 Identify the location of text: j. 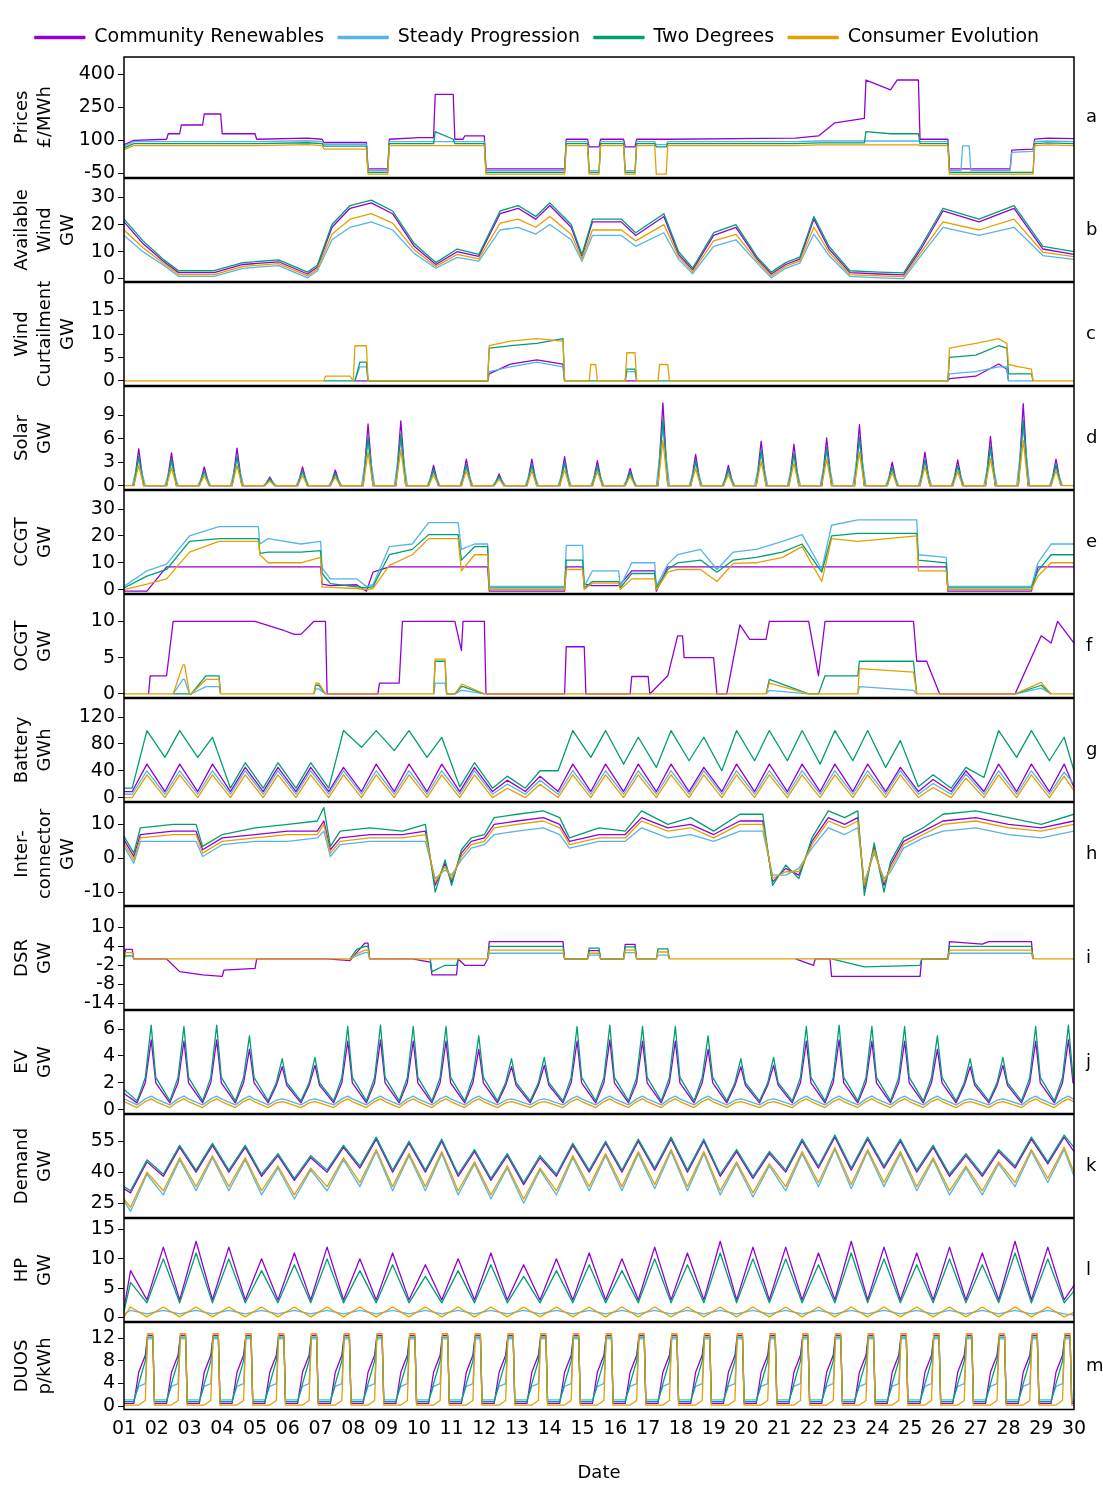
(1088, 1060).